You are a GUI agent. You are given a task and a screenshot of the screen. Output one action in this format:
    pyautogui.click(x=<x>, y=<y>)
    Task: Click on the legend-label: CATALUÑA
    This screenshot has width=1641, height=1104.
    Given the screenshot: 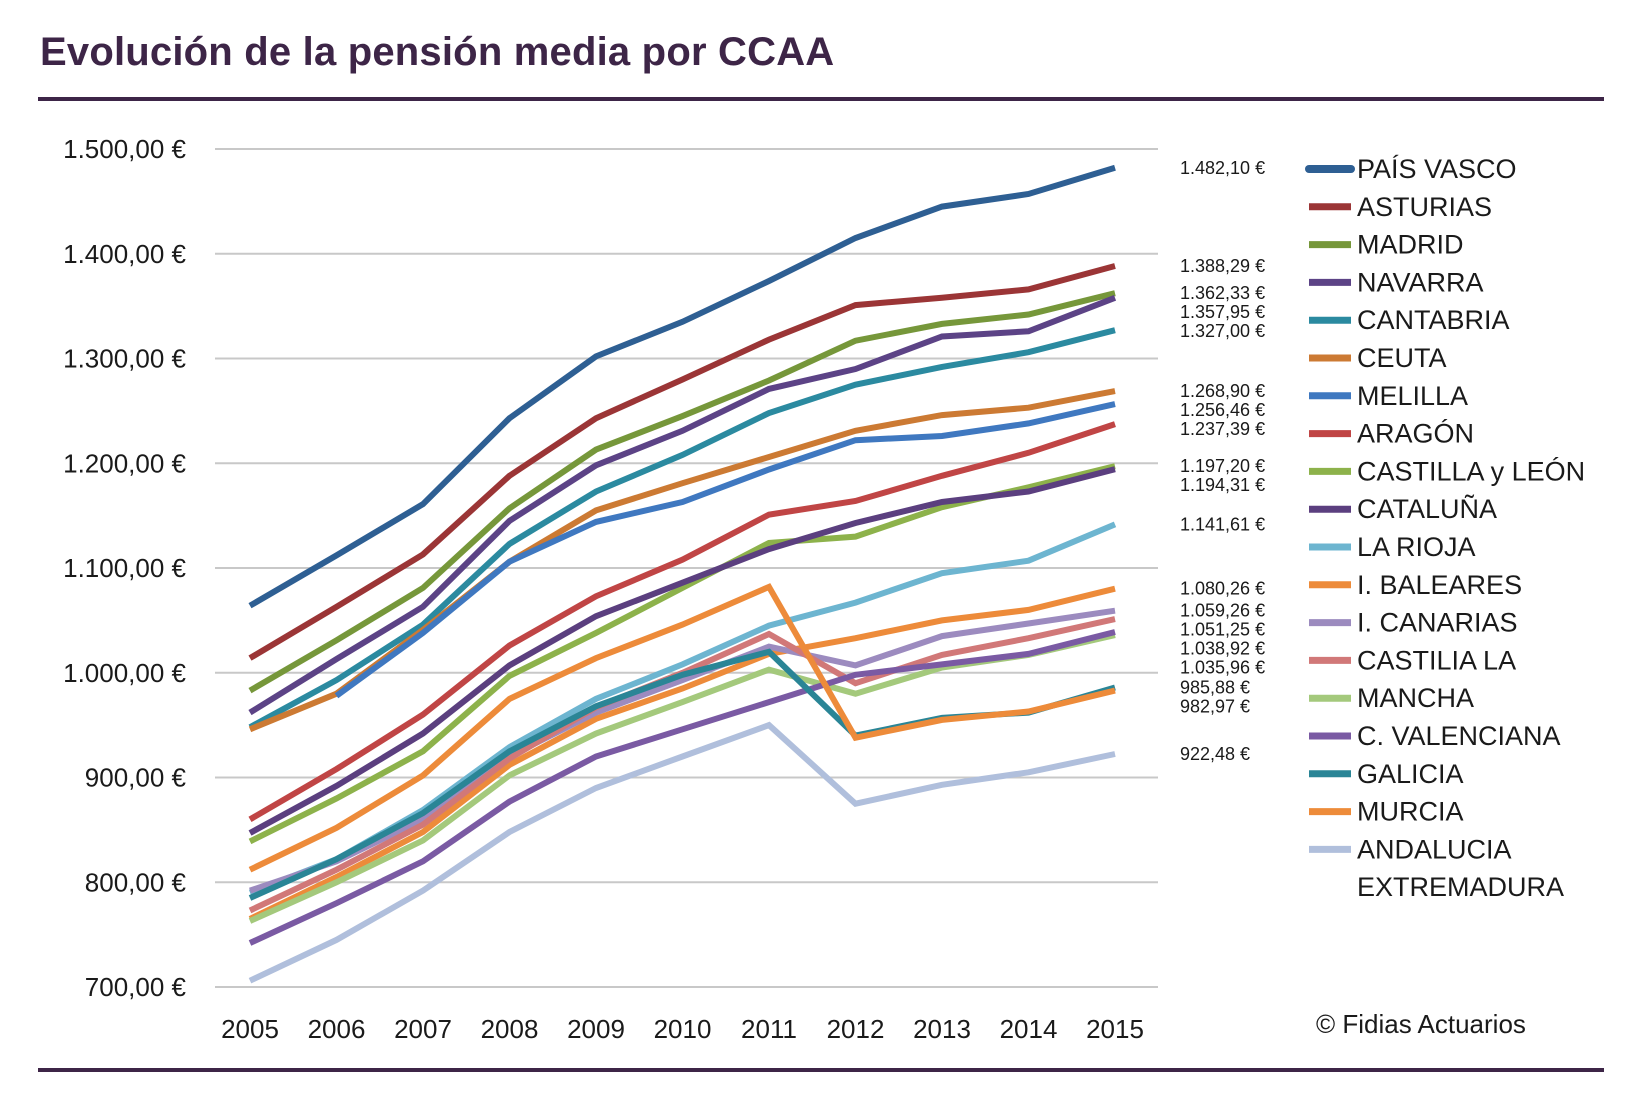 What is the action you would take?
    pyautogui.click(x=1427, y=508)
    